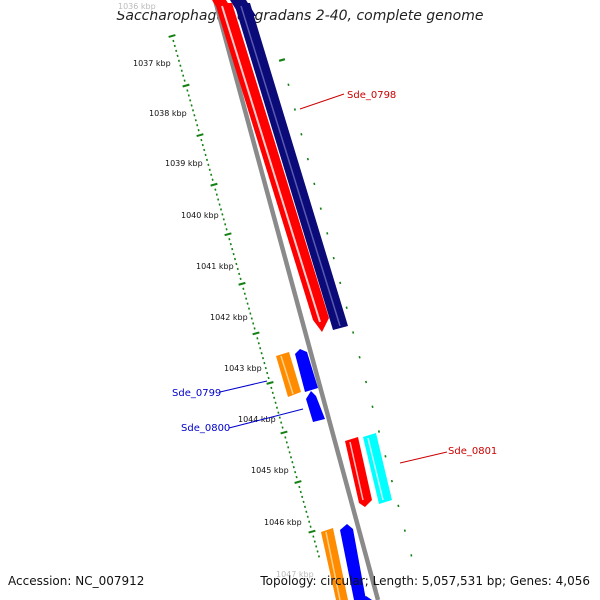 The height and width of the screenshot is (600, 600). I want to click on scale-label: 1046 kbp, so click(283, 522).